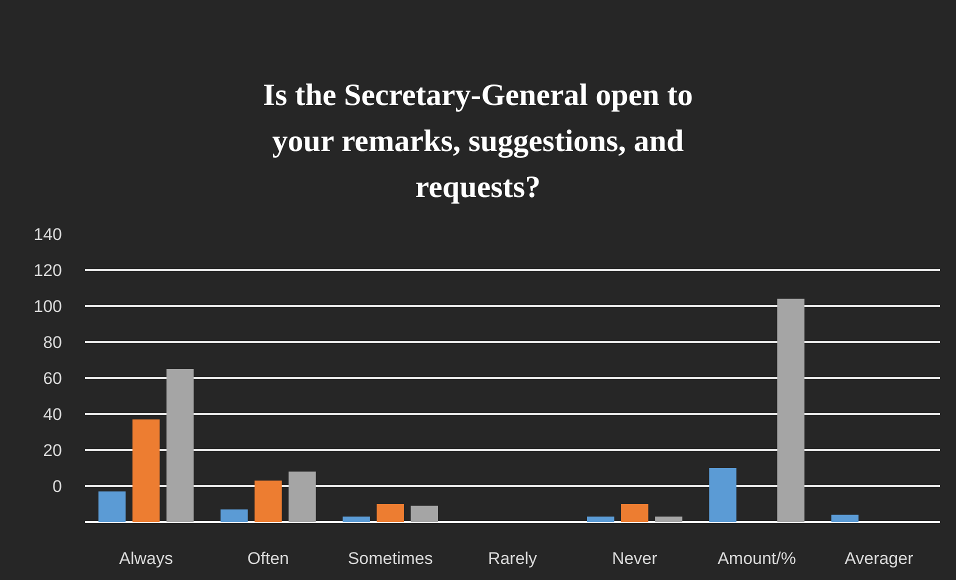  I want to click on x-tick-label: Rarely, so click(513, 558).